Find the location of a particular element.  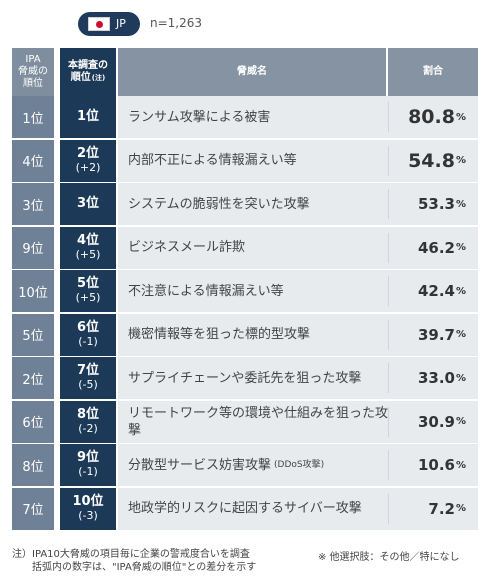

percentage-value: 7.2 is located at coordinates (441, 508).